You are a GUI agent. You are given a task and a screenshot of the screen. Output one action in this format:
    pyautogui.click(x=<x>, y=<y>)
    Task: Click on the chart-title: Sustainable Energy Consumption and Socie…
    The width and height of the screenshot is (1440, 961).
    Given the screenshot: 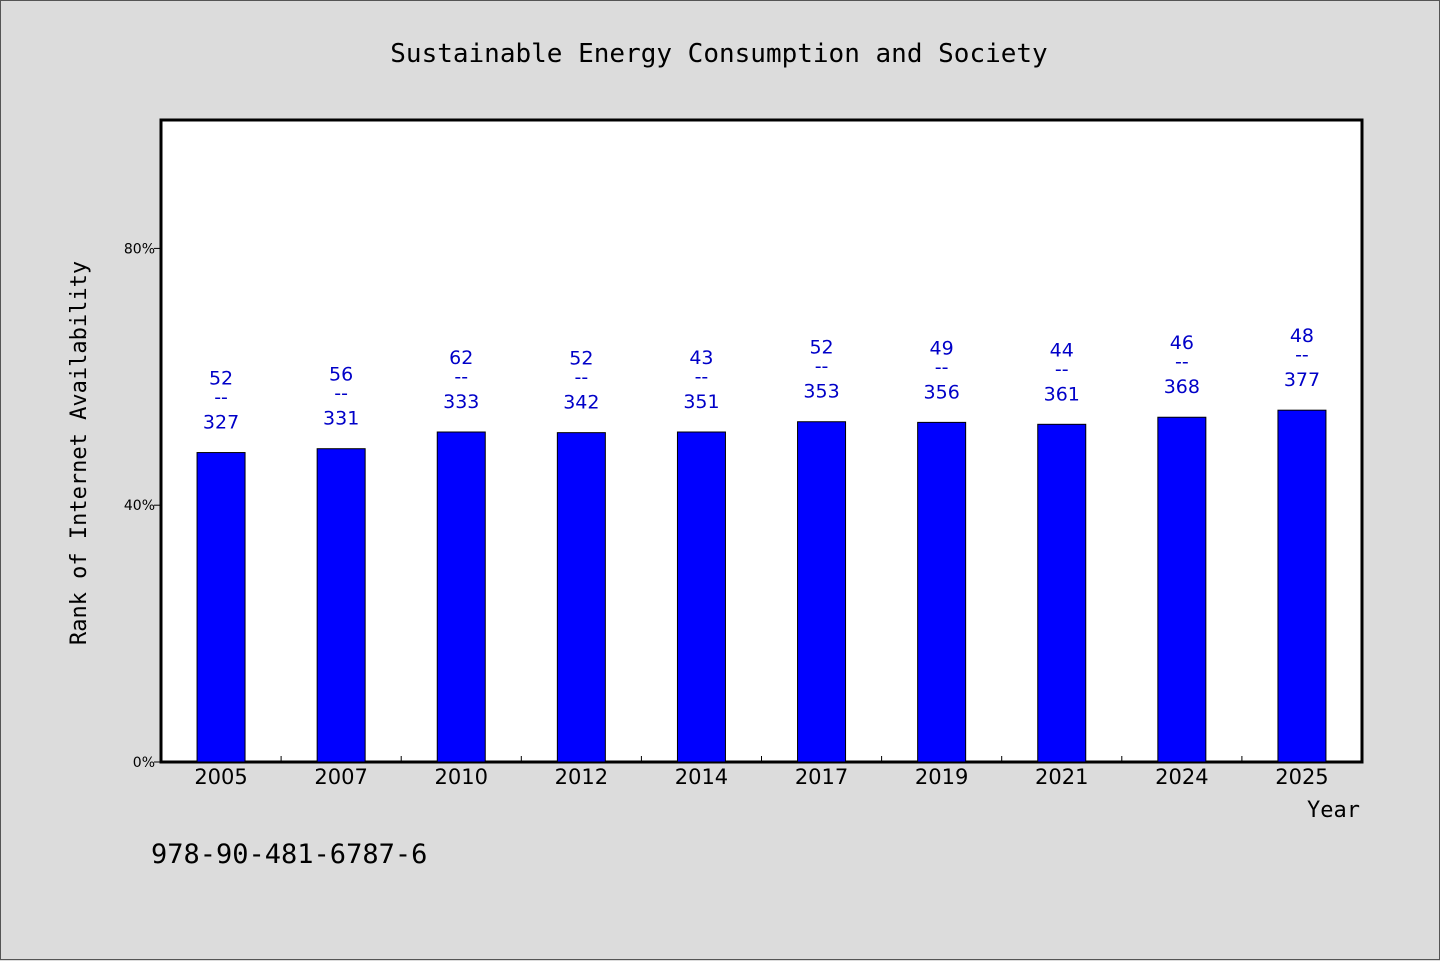 What is the action you would take?
    pyautogui.click(x=718, y=54)
    